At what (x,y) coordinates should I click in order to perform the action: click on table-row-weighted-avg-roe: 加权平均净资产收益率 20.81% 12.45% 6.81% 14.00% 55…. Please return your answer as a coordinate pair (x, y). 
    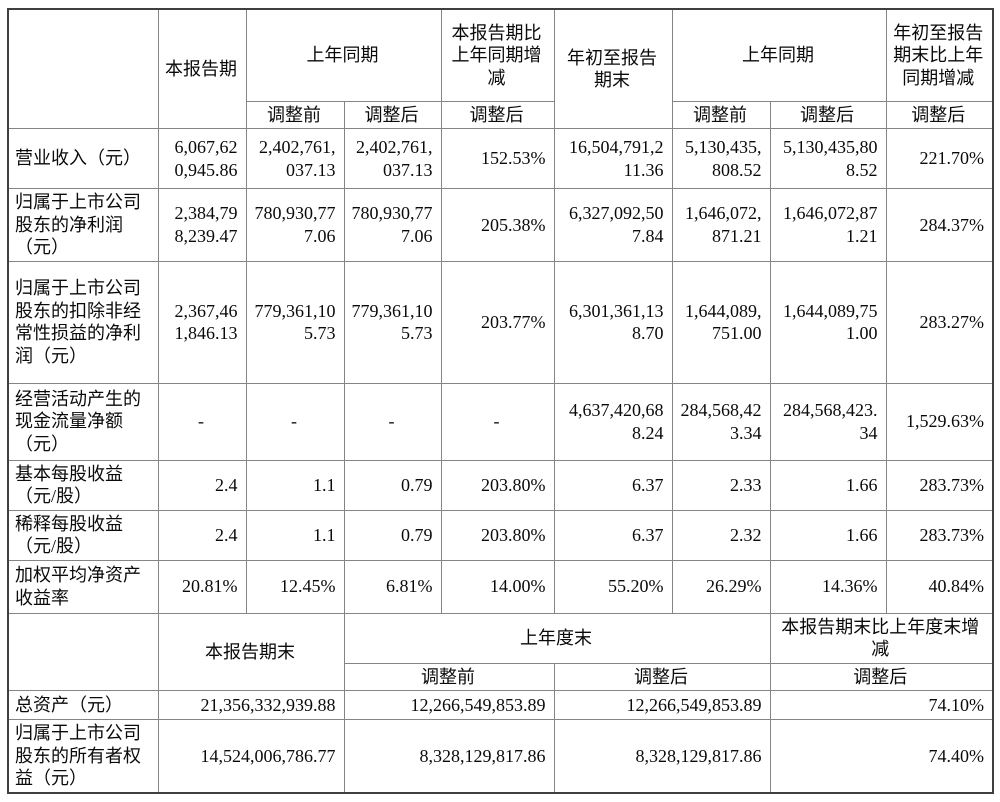
    Looking at the image, I should click on (500, 586).